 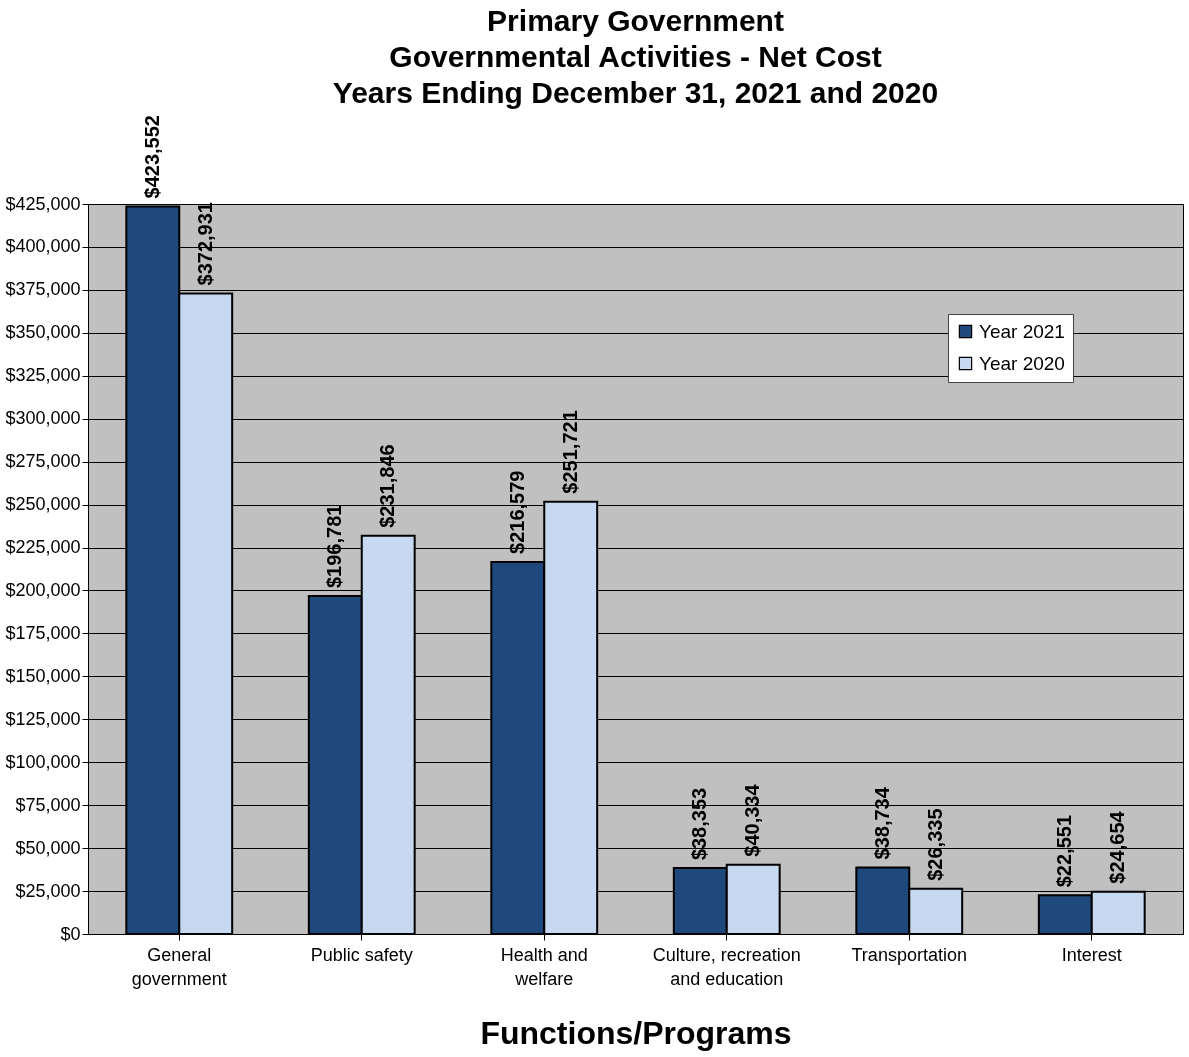 I want to click on y-tick-label: $100,000, so click(x=43, y=761).